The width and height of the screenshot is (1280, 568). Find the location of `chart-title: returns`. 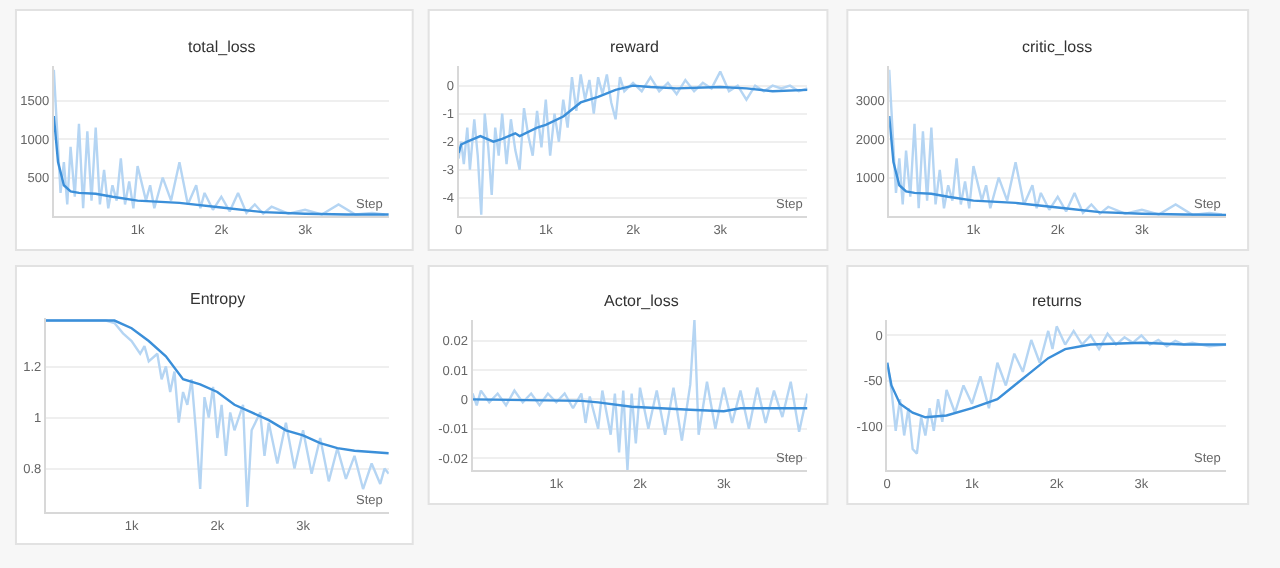

chart-title: returns is located at coordinates (1057, 301).